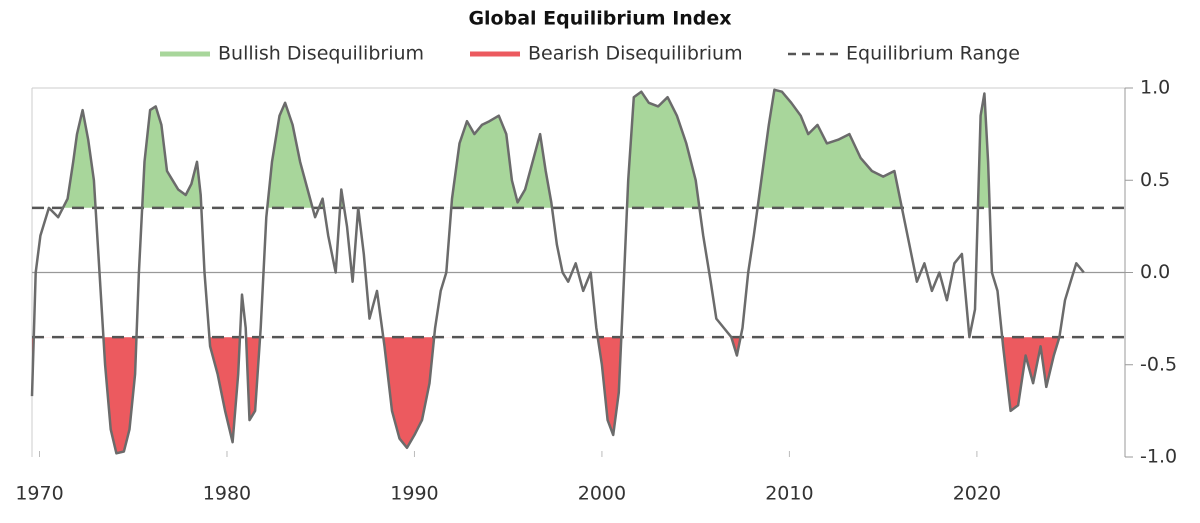 The image size is (1200, 523). Describe the element at coordinates (1155, 180) in the screenshot. I see `y-tick-label: 0.5` at that location.